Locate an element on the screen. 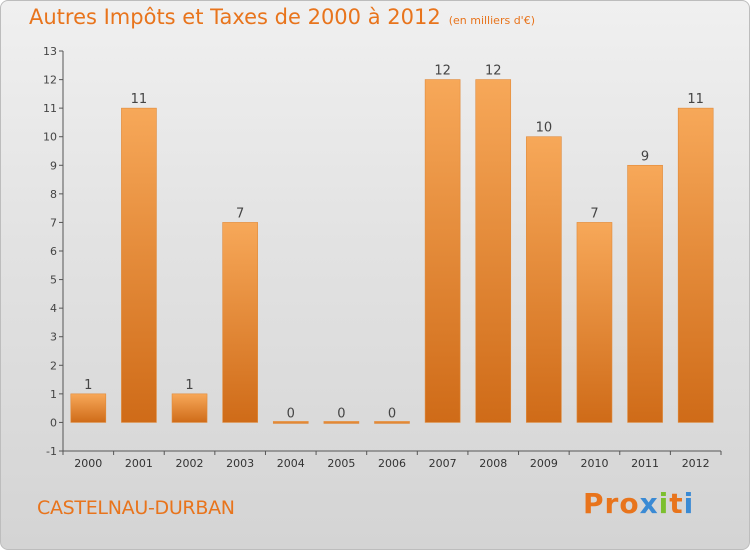 Image resolution: width=750 pixels, height=550 pixels. bar-2004 is located at coordinates (290, 422).